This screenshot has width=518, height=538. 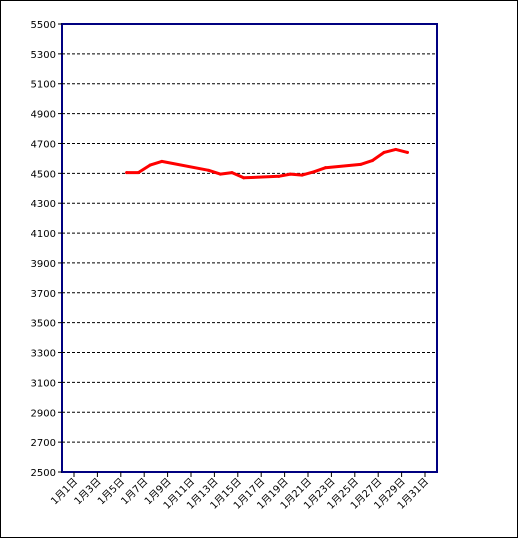 What do you see at coordinates (43, 55) in the screenshot?
I see `y-tick-label: 5300` at bounding box center [43, 55].